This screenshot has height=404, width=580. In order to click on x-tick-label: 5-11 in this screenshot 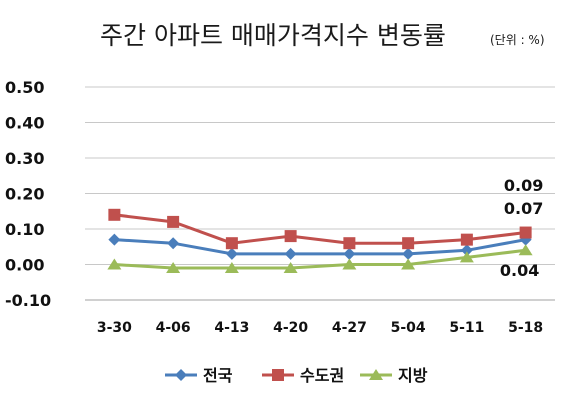, I will do `click(466, 328)`.